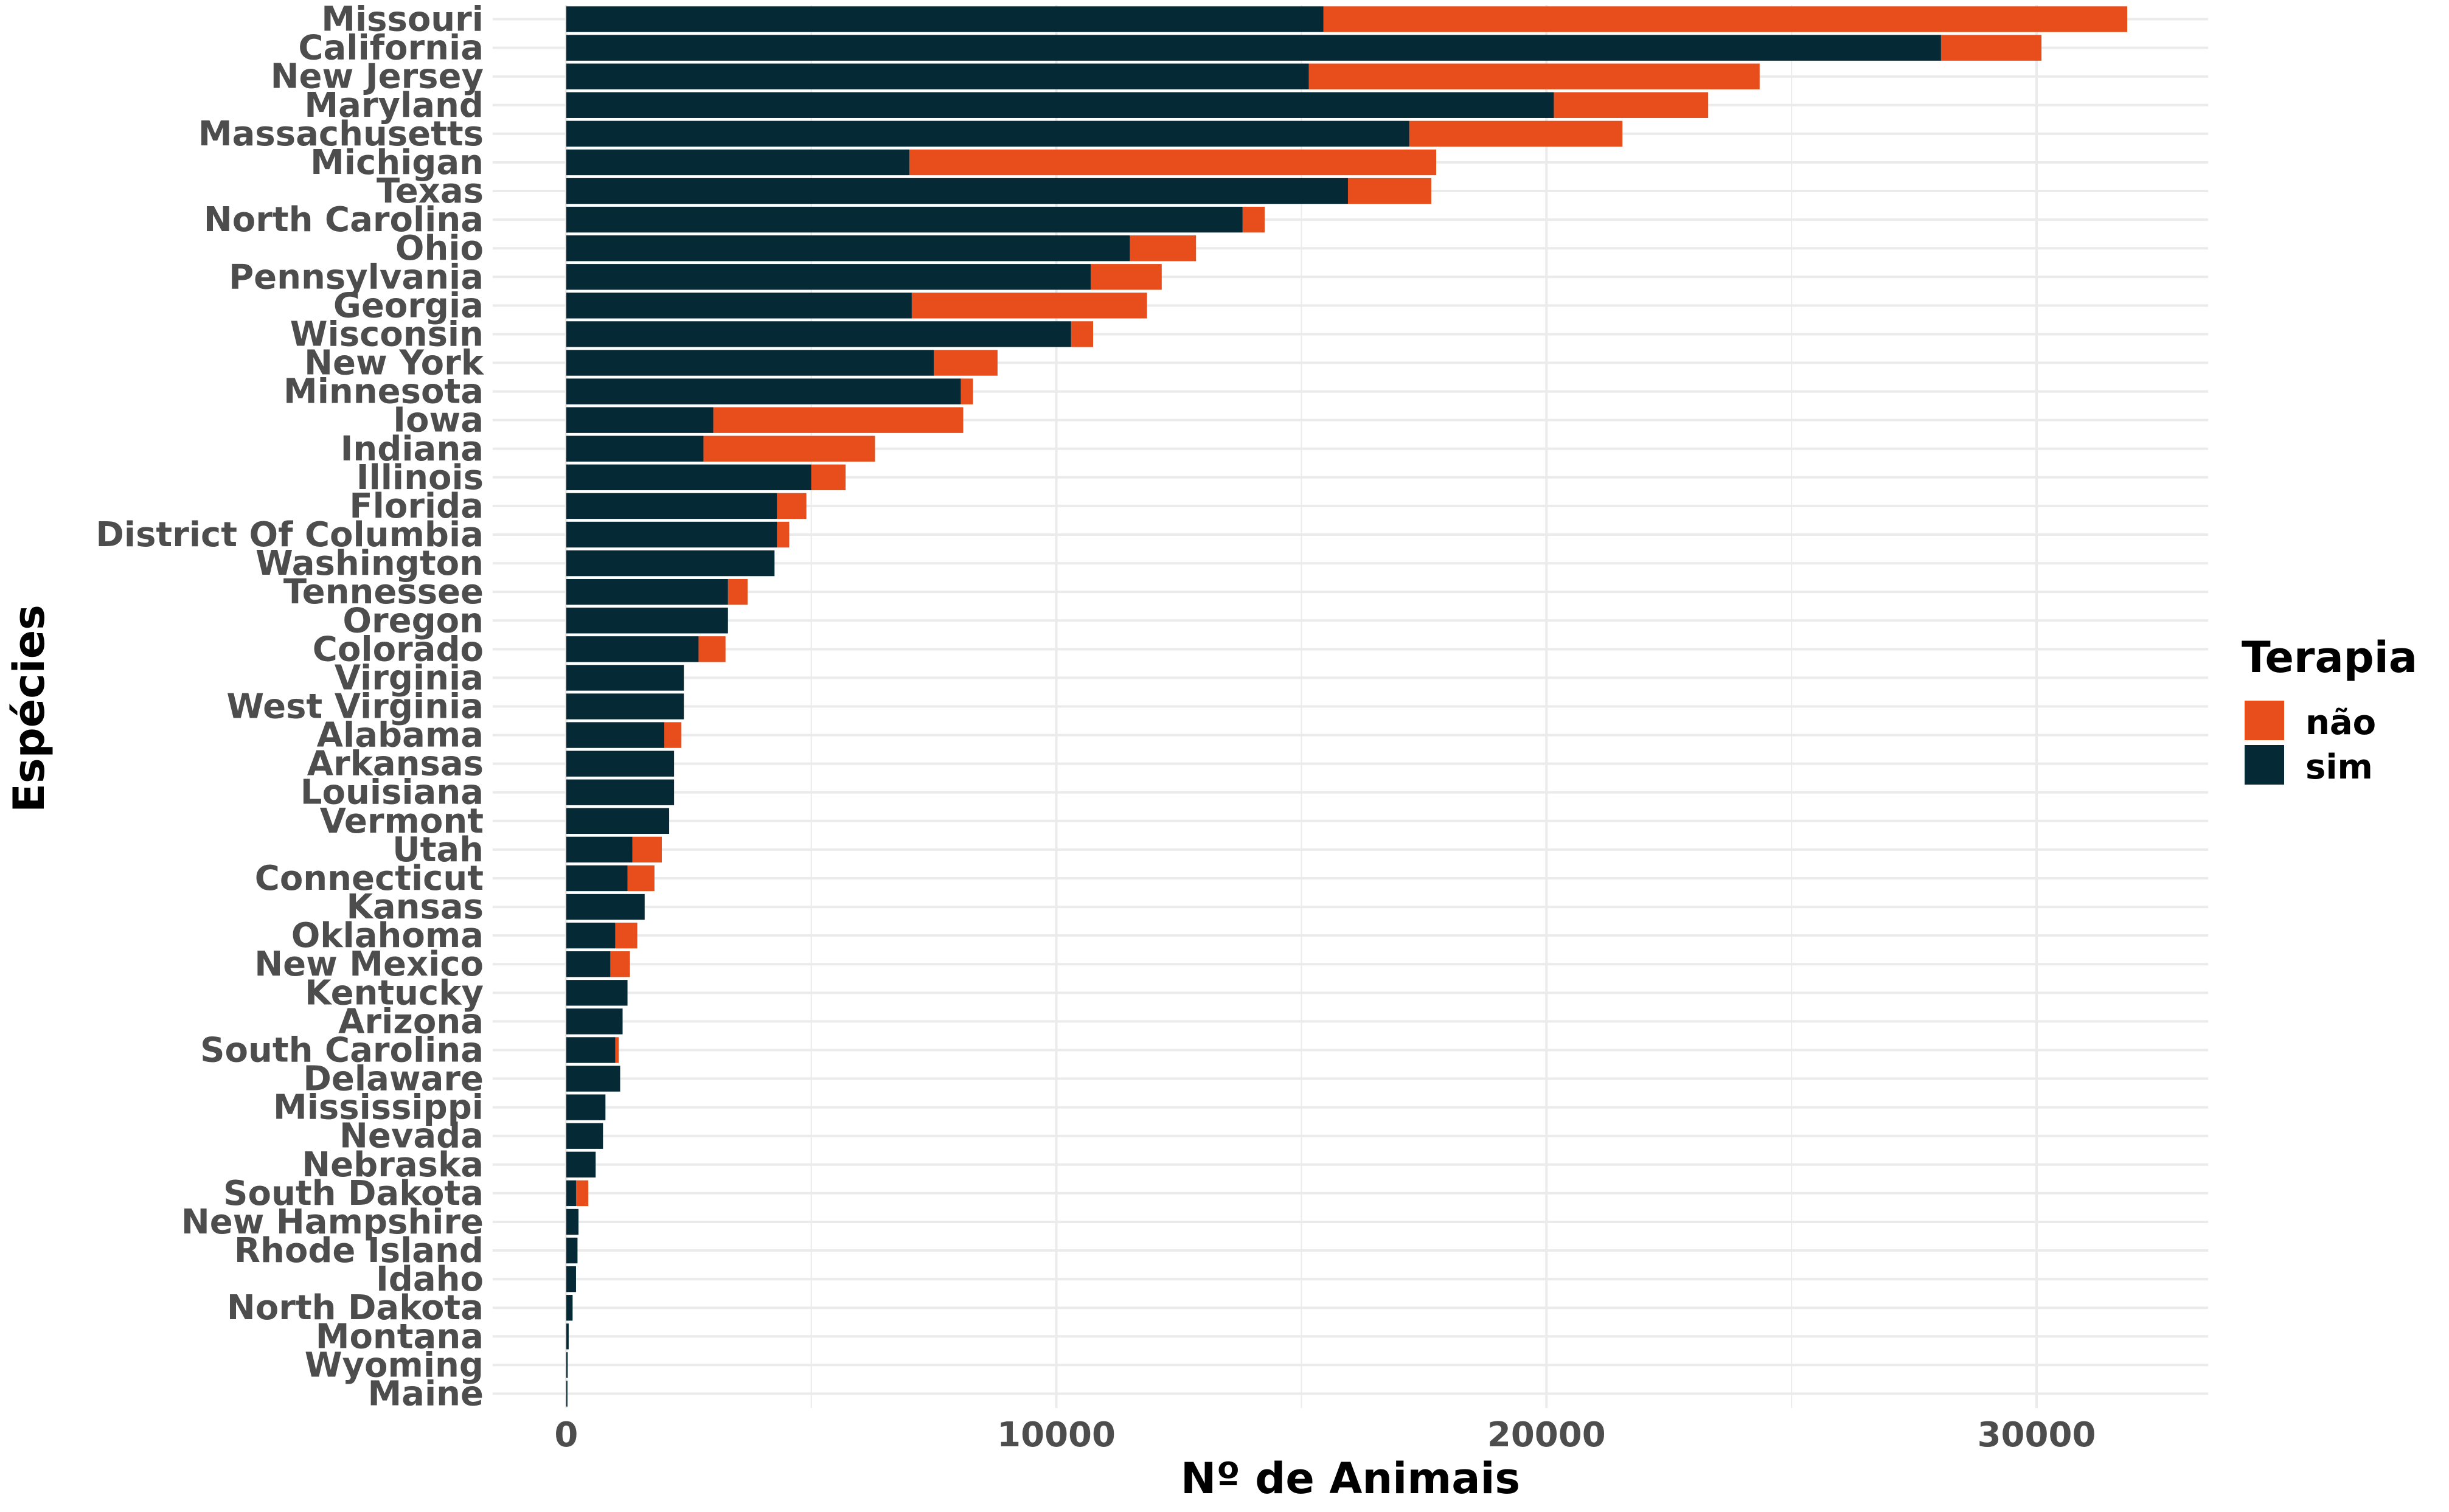 The image size is (2449, 1512). Describe the element at coordinates (2341, 723) in the screenshot. I see `legend-label-nao: não` at that location.